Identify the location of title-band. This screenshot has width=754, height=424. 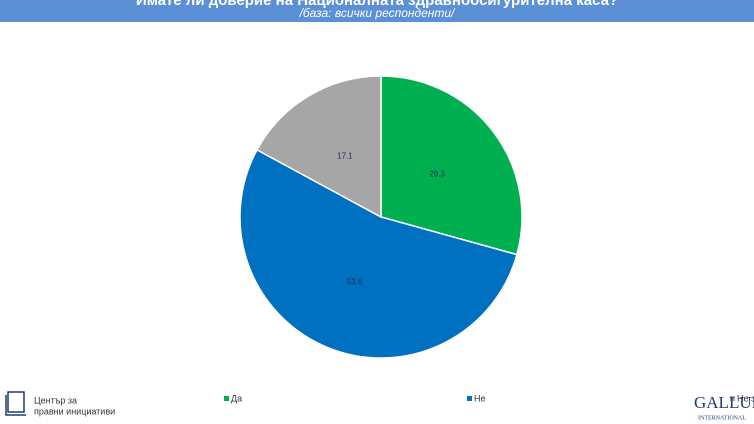
(377, 11).